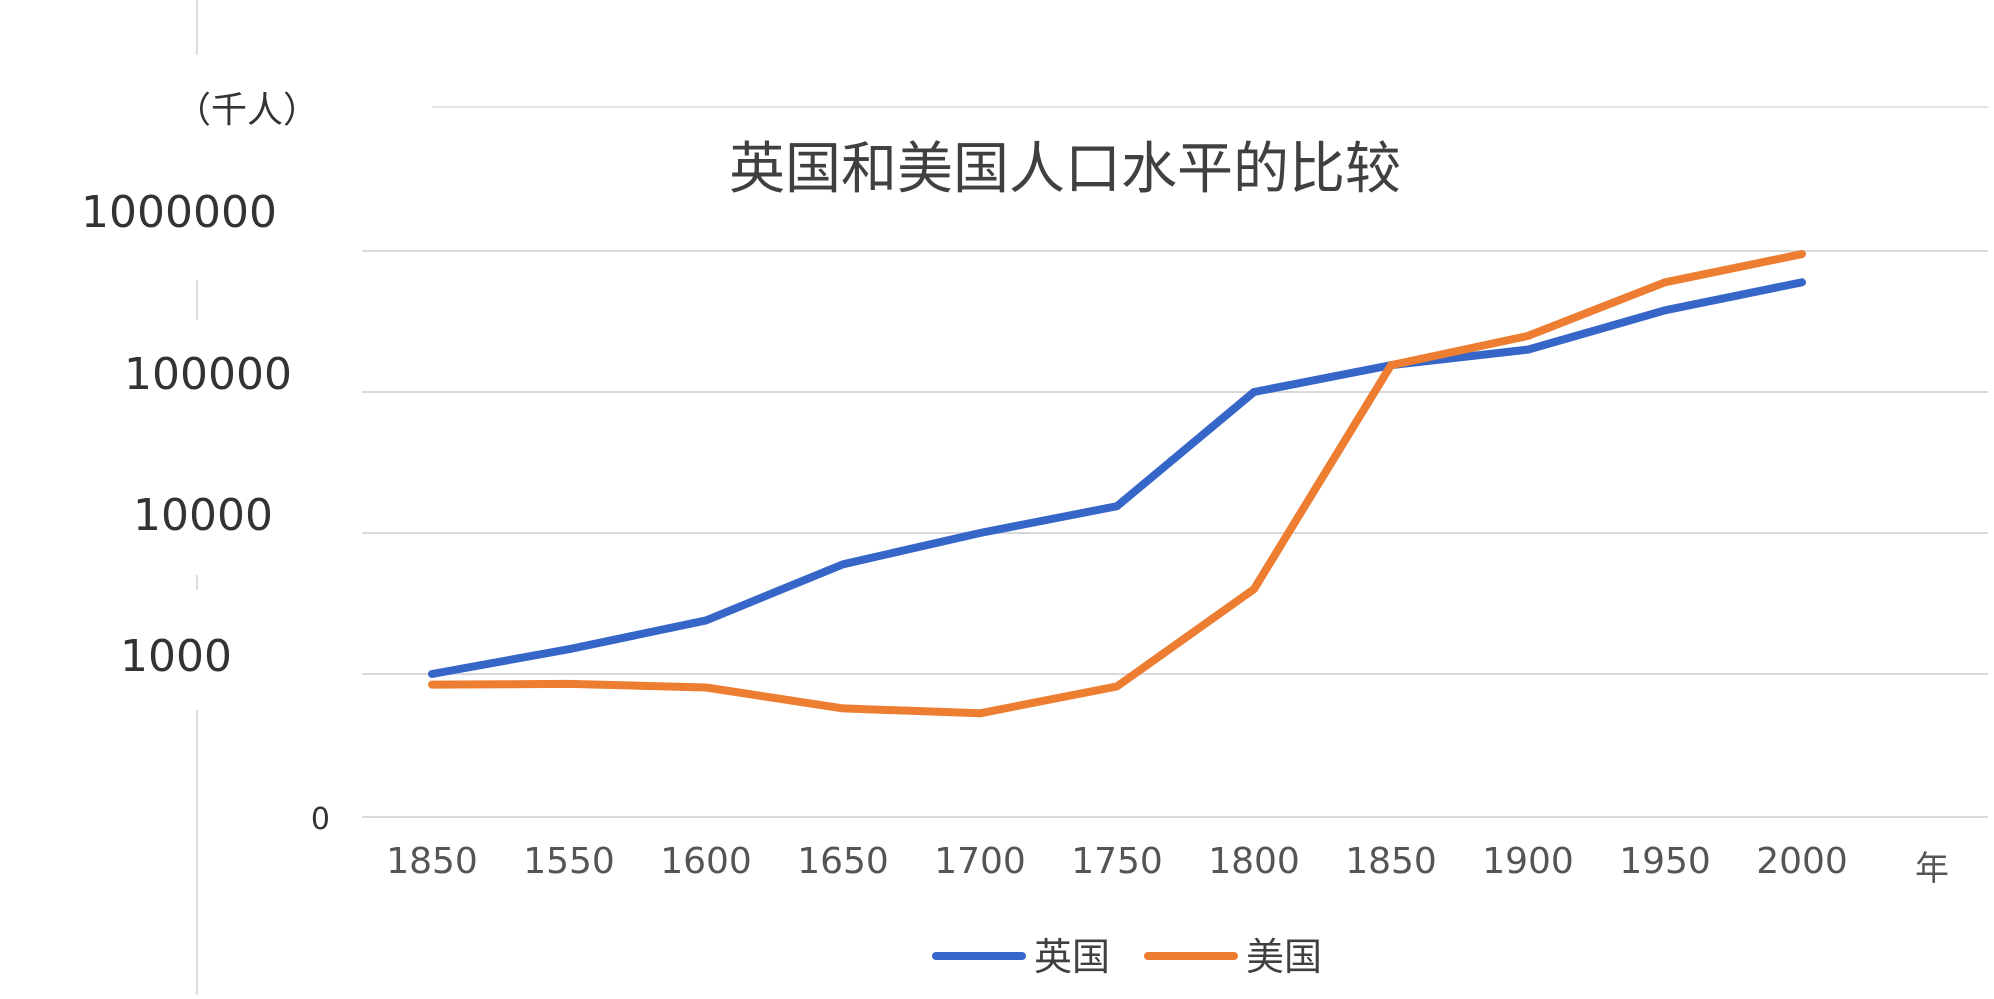  I want to click on legend-label: 美国, so click(1284, 957).